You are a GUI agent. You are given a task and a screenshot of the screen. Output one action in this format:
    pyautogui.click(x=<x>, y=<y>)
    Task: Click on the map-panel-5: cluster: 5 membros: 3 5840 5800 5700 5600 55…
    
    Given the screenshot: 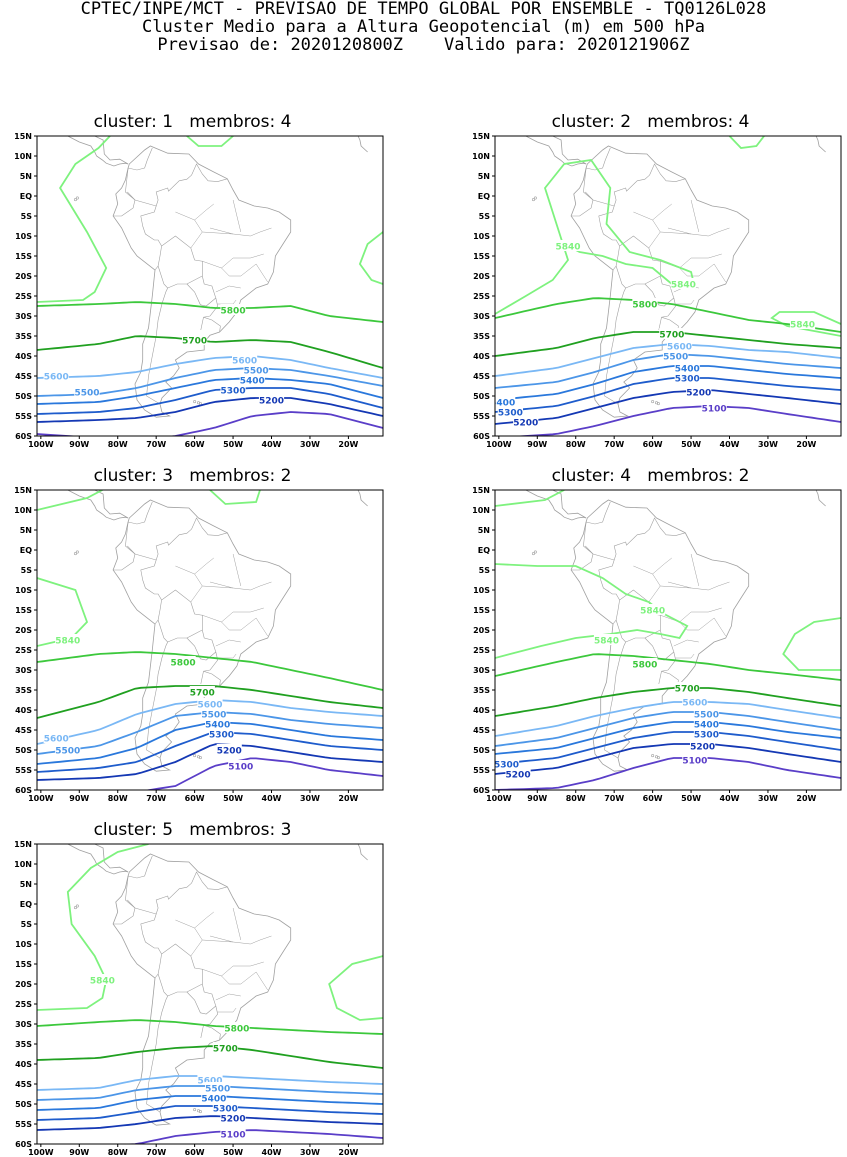 What is the action you would take?
    pyautogui.click(x=192, y=988)
    